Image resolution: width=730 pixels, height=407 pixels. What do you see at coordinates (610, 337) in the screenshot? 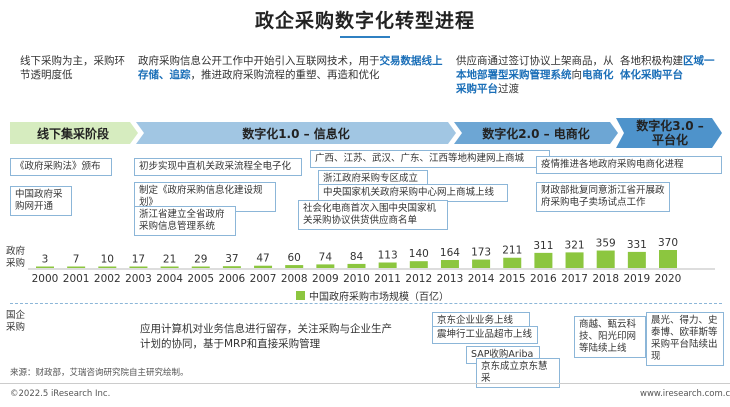
I see `enterprise-event-new-platforms: 商越、甄云科技、阳光印网等陆续上线` at bounding box center [610, 337].